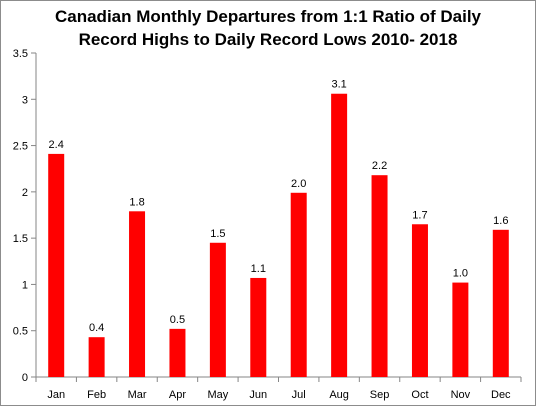 This screenshot has height=406, width=536. Describe the element at coordinates (56, 145) in the screenshot. I see `data-label: 2.4` at that location.